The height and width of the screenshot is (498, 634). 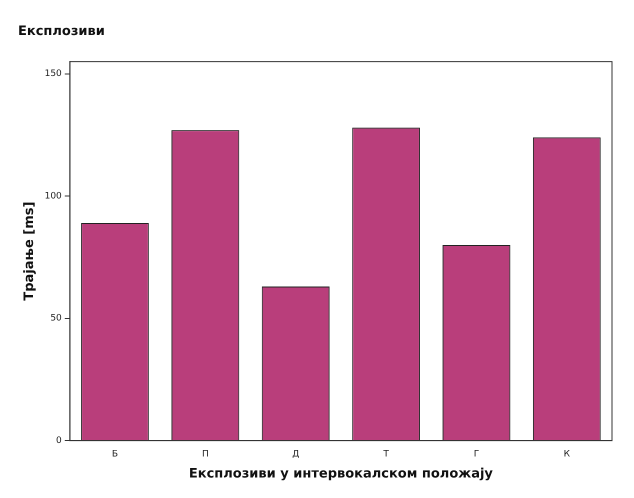 I want to click on x-tick-label: Д, so click(x=296, y=454).